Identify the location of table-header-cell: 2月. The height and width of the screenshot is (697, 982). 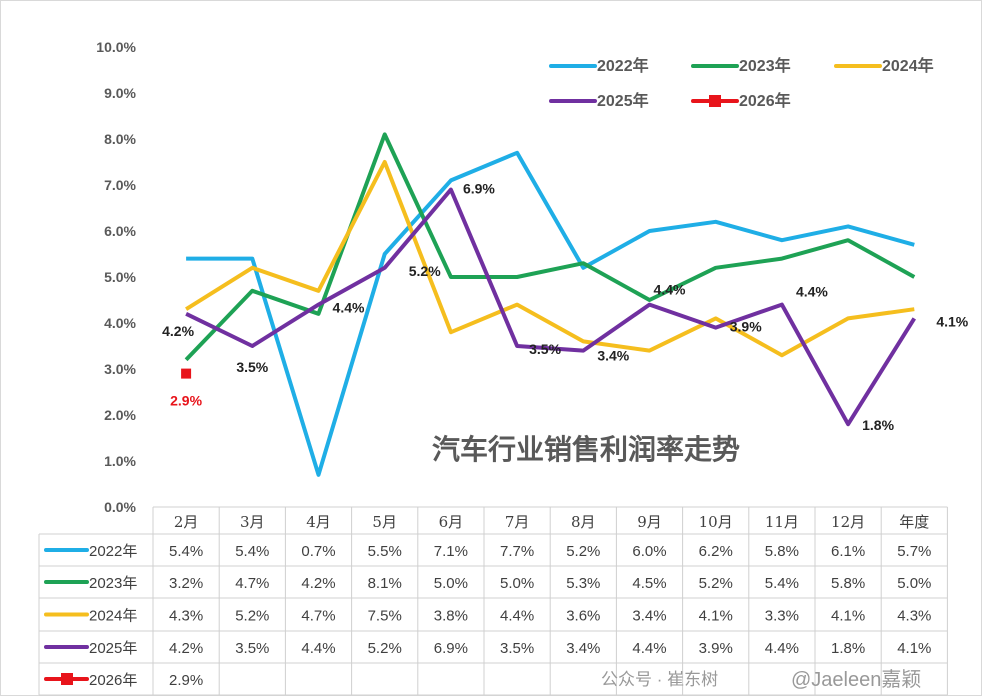
(186, 522).